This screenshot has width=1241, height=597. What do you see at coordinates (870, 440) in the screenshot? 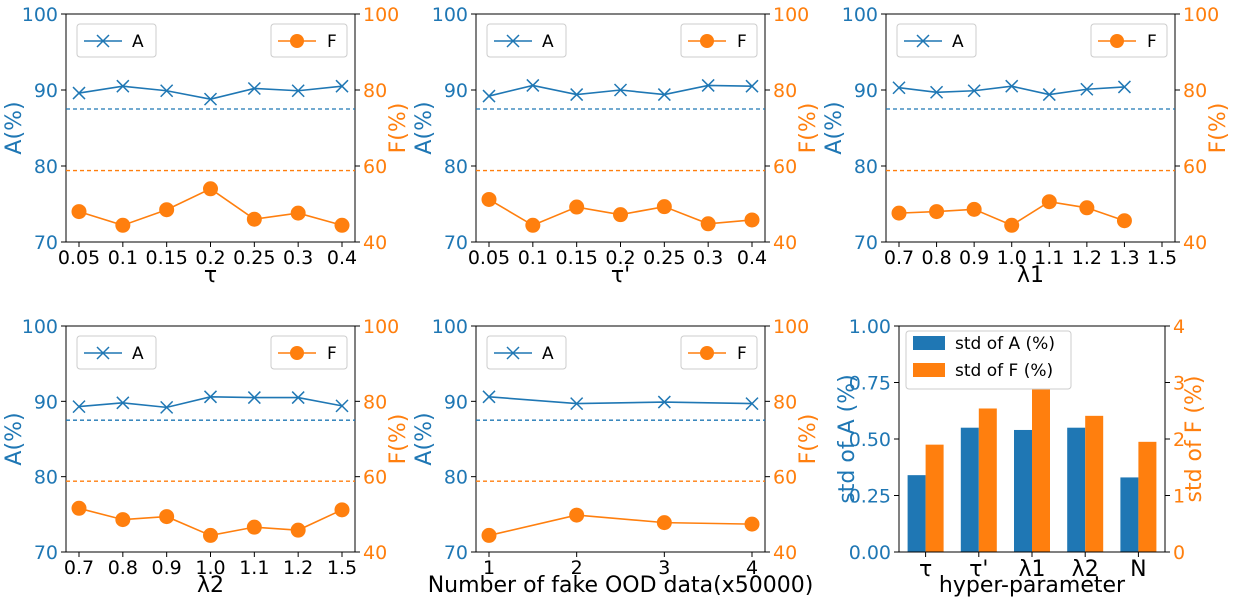
I see `y-left-tick-label: 0.50` at bounding box center [870, 440].